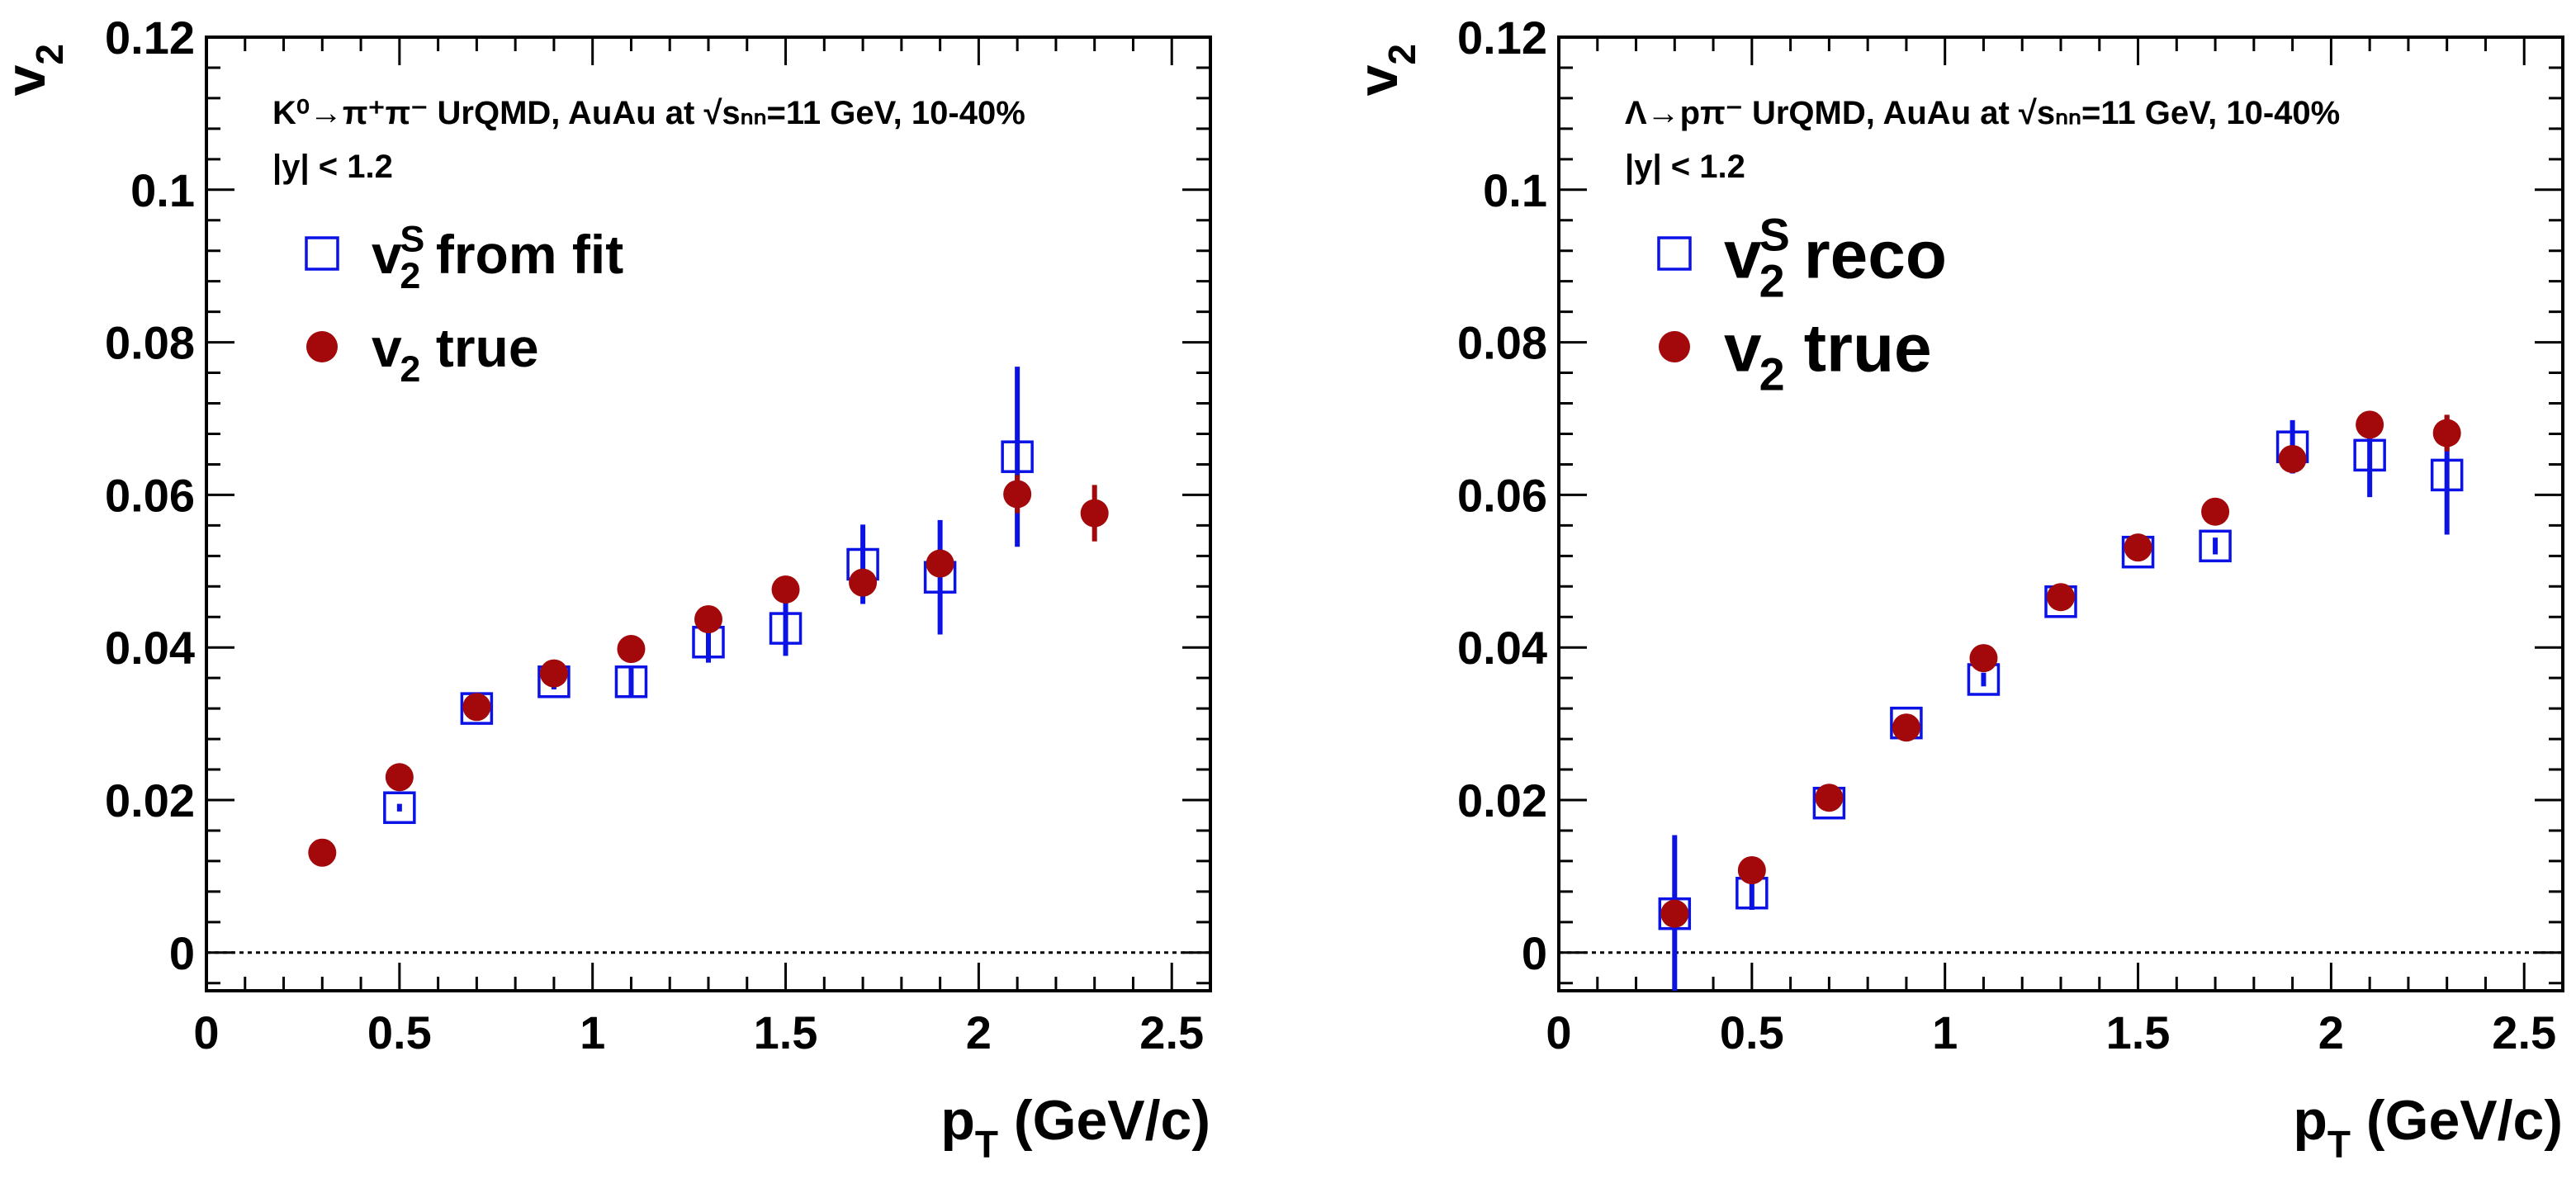 The width and height of the screenshot is (2576, 1179). I want to click on legend-label: reco, so click(1875, 255).